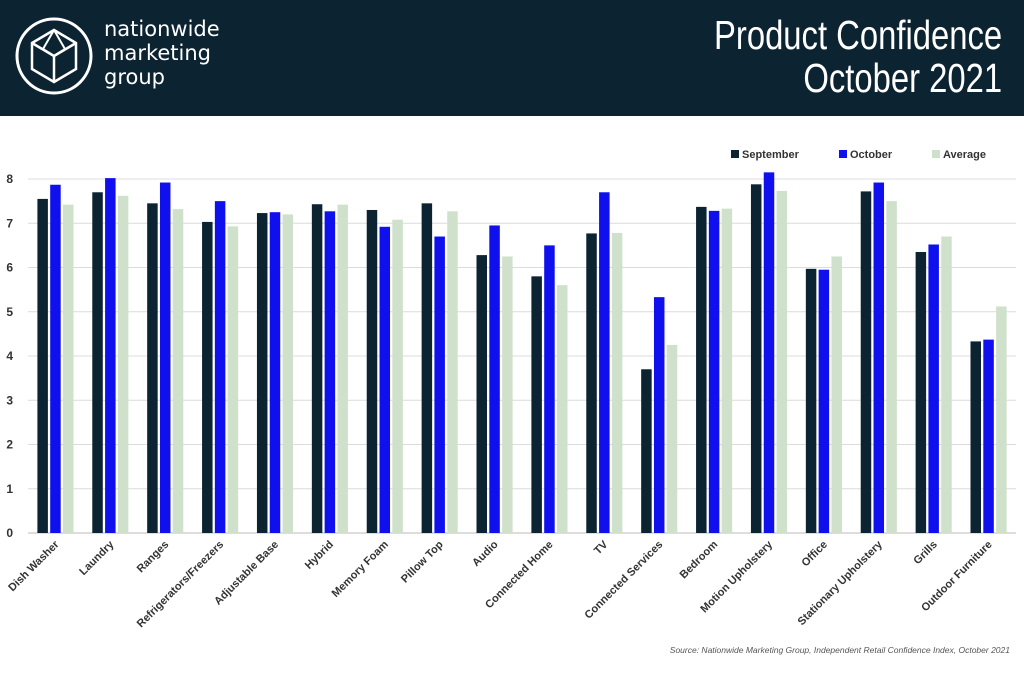 Image resolution: width=1024 pixels, height=683 pixels. Describe the element at coordinates (9, 489) in the screenshot. I see `y-tick-label: 1` at that location.